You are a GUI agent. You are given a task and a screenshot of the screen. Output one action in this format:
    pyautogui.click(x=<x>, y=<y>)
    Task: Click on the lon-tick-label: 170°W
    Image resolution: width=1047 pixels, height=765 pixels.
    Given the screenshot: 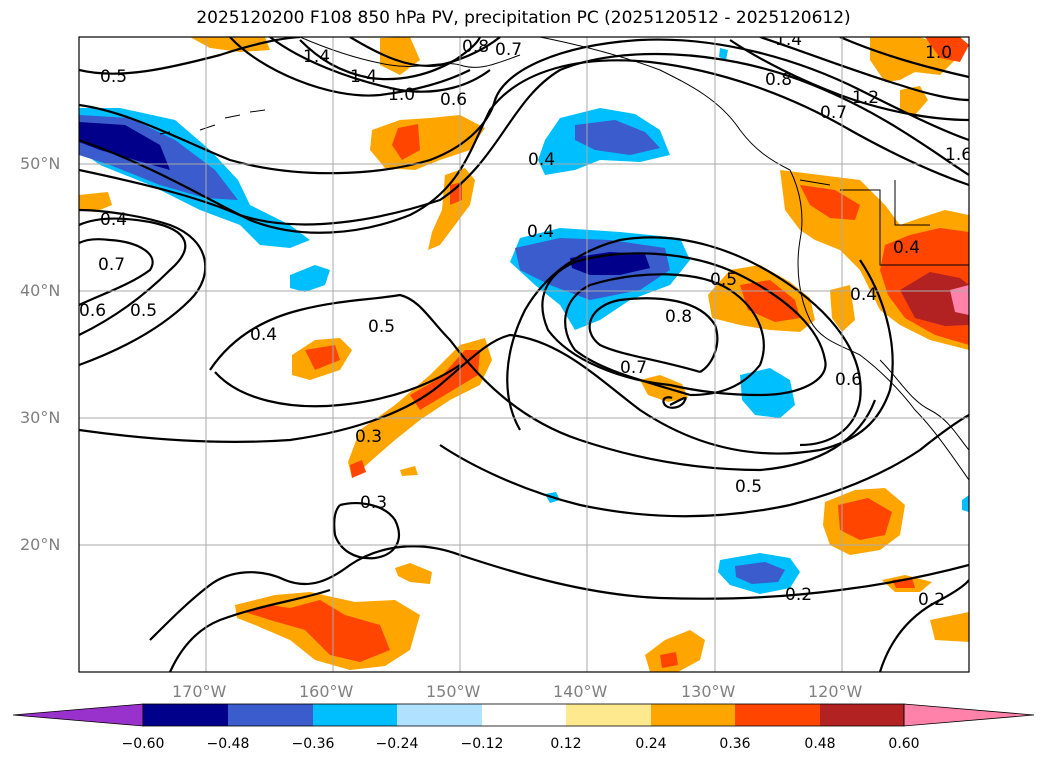 What is the action you would take?
    pyautogui.click(x=199, y=691)
    